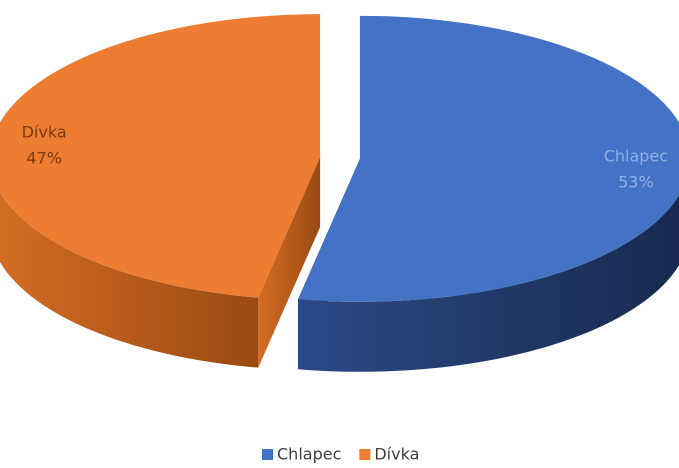  Describe the element at coordinates (309, 454) in the screenshot. I see `legend-label: Chlapec` at that location.